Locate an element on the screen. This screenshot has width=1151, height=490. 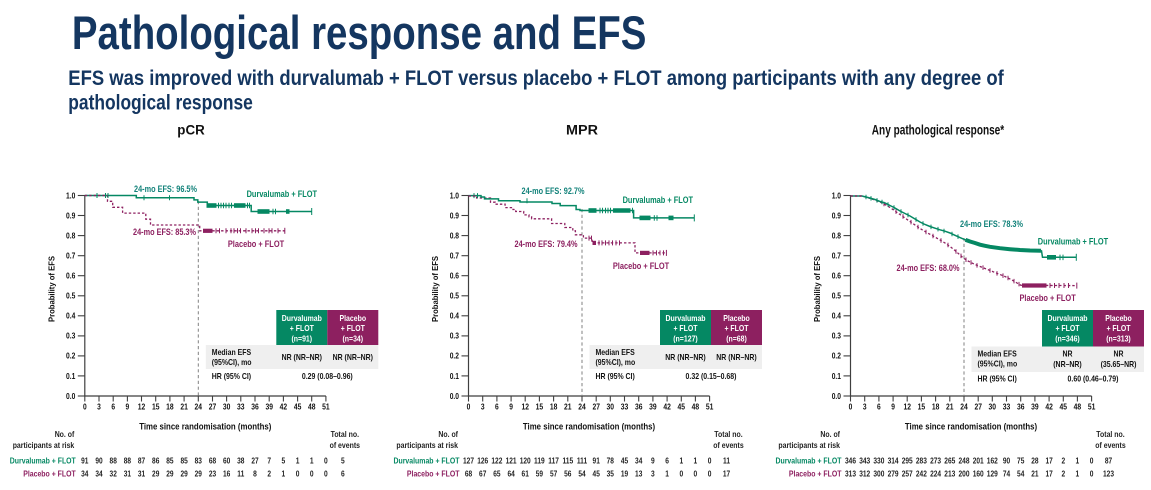
svg-text: 24-mo EFS: 85.3% is located at coordinates (164, 232).